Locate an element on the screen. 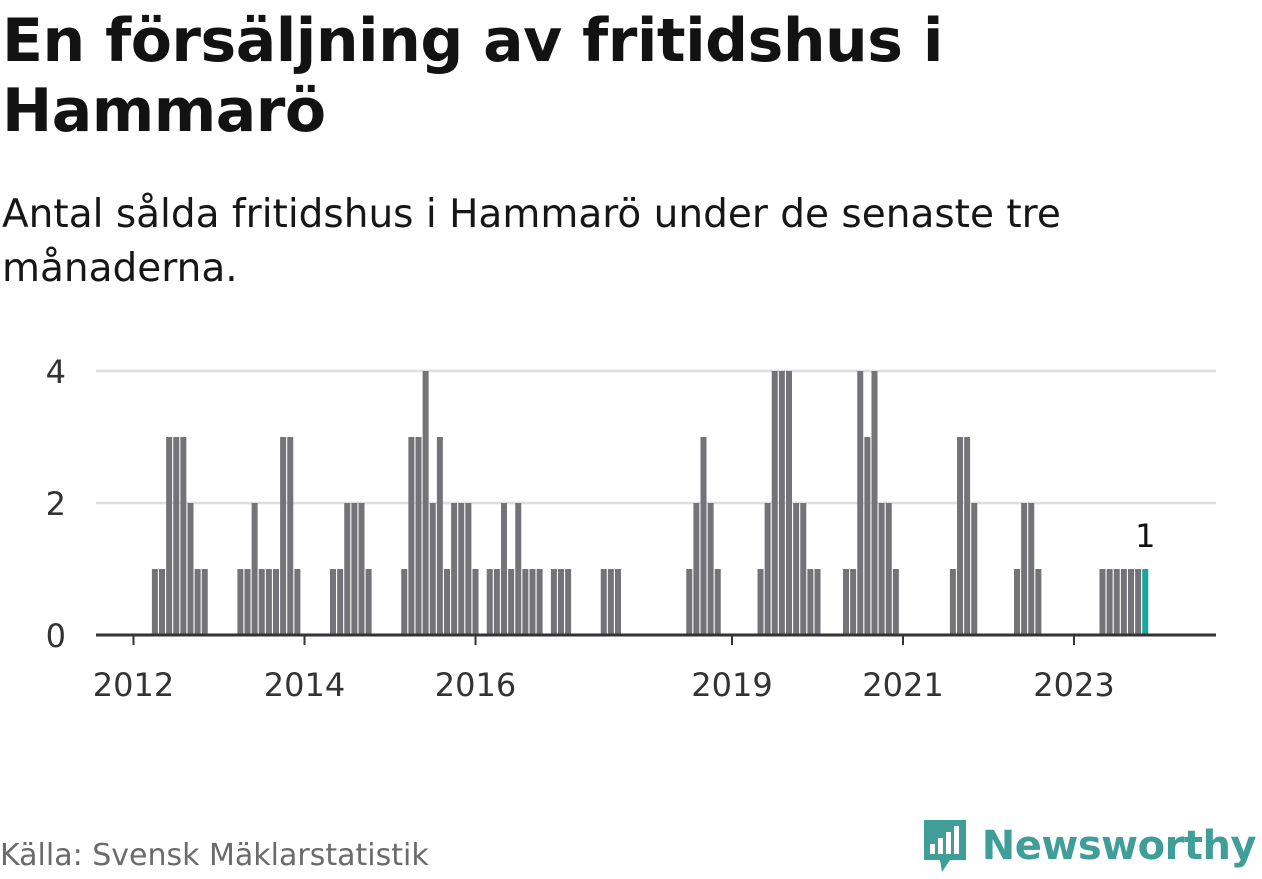  brand-logo: Newsworthy is located at coordinates (1088, 846).